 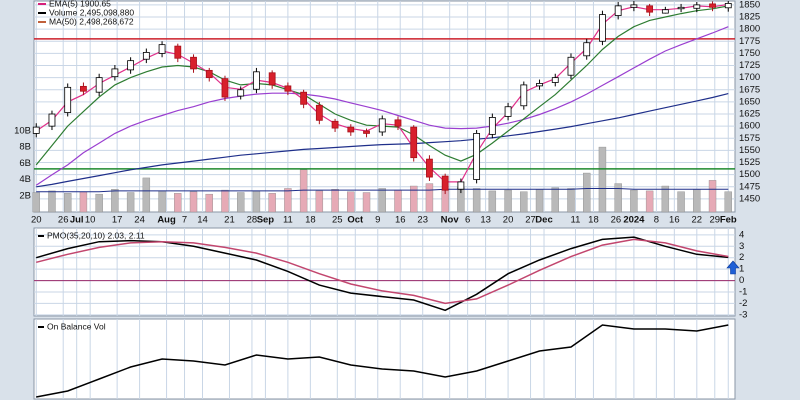 What do you see at coordinates (25, 147) in the screenshot?
I see `y2-tick-label: 8B` at bounding box center [25, 147].